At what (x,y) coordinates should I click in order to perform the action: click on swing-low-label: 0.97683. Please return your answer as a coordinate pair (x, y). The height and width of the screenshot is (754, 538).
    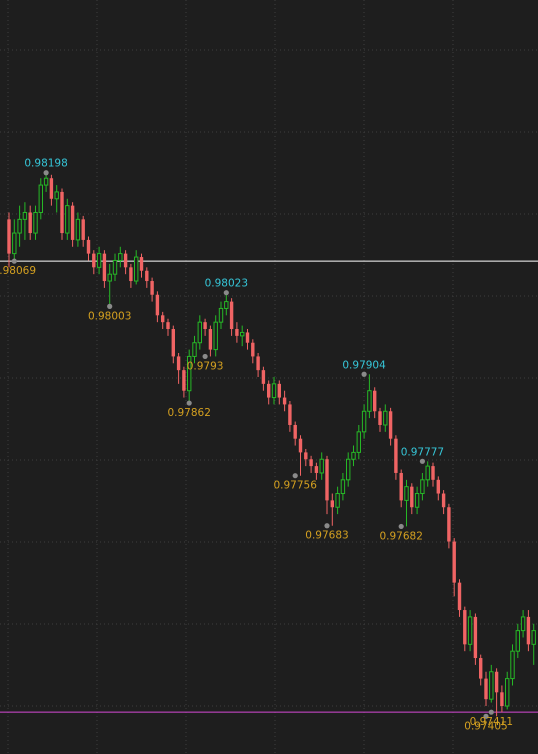
    Looking at the image, I should click on (326, 536).